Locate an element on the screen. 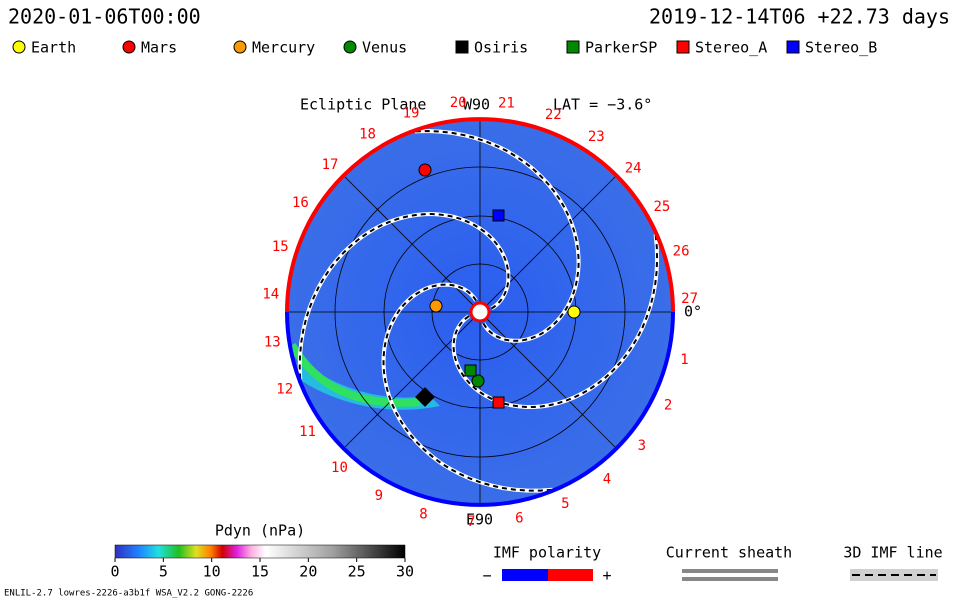  right-label: 0° is located at coordinates (693, 312).